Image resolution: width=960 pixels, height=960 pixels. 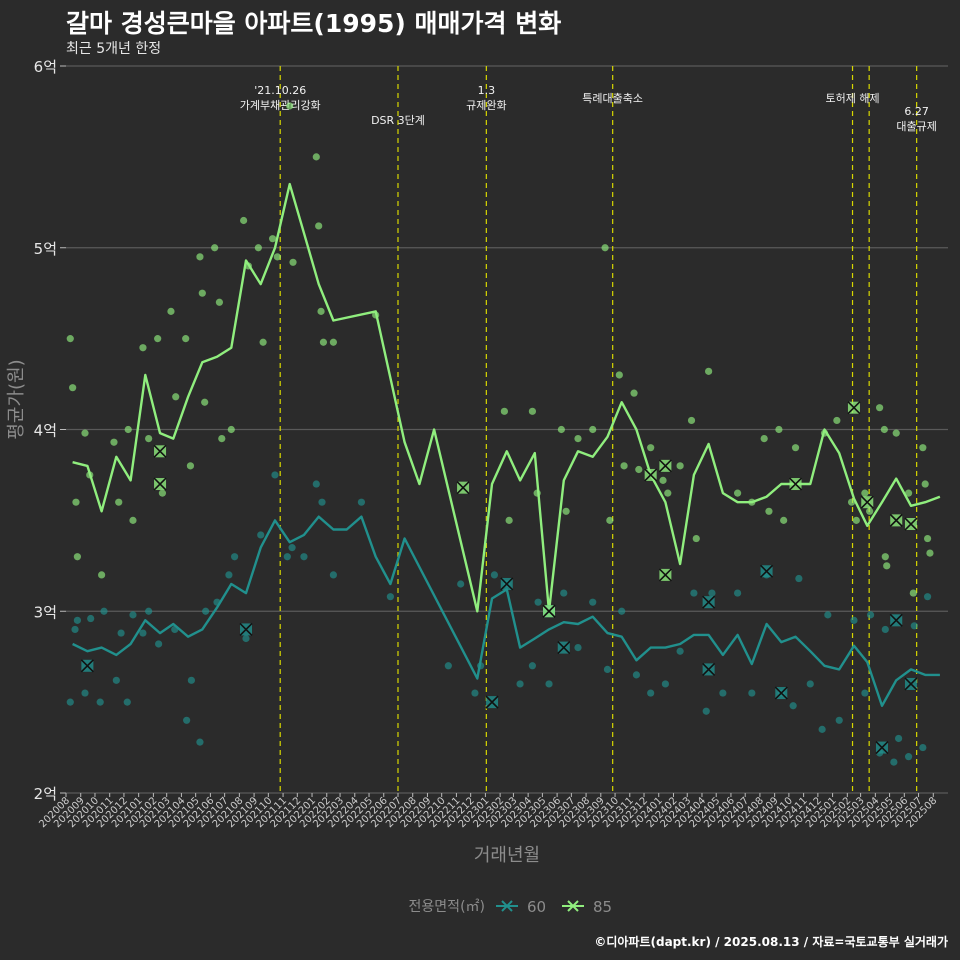 I want to click on x-axis-title: 거래년월, so click(x=507, y=855).